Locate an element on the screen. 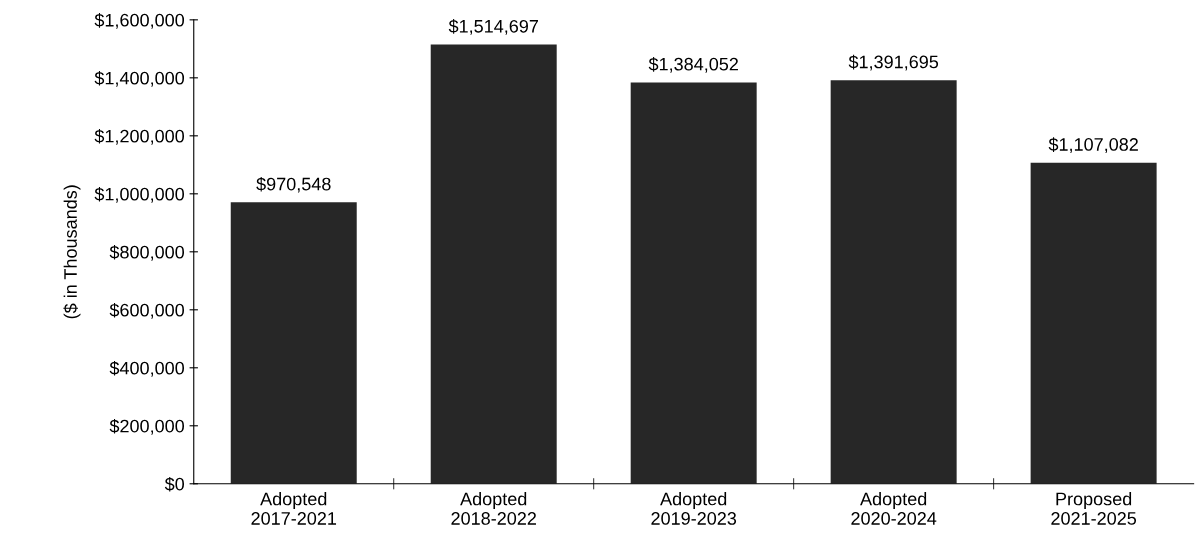 The image size is (1196, 551). data-label: $1,384,052 is located at coordinates (693, 65).